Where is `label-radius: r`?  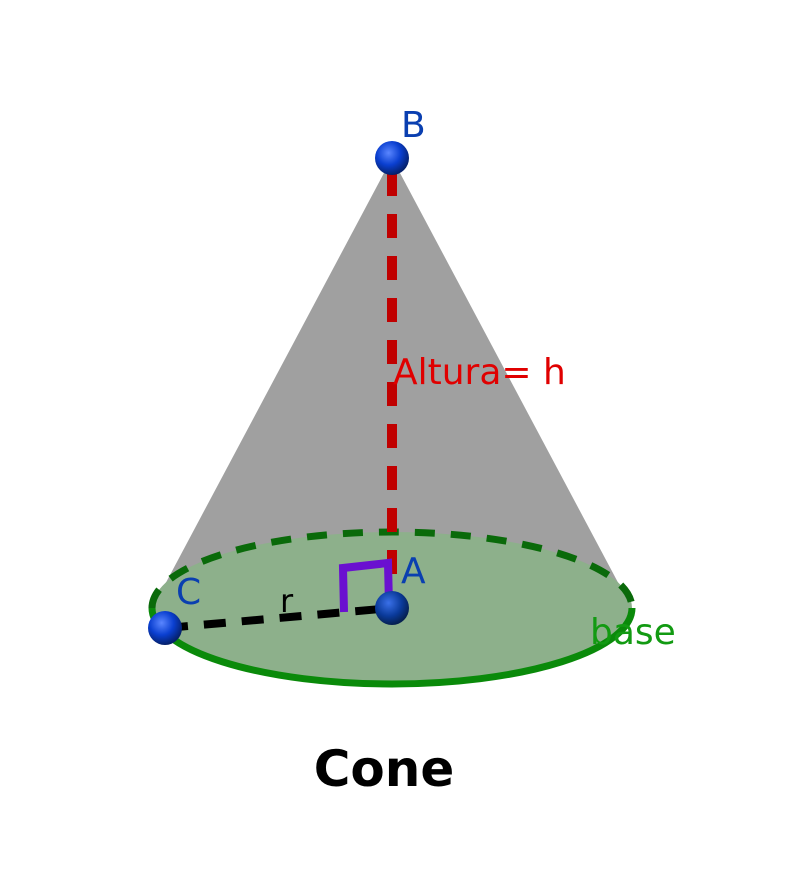
label-radius: r is located at coordinates (287, 601).